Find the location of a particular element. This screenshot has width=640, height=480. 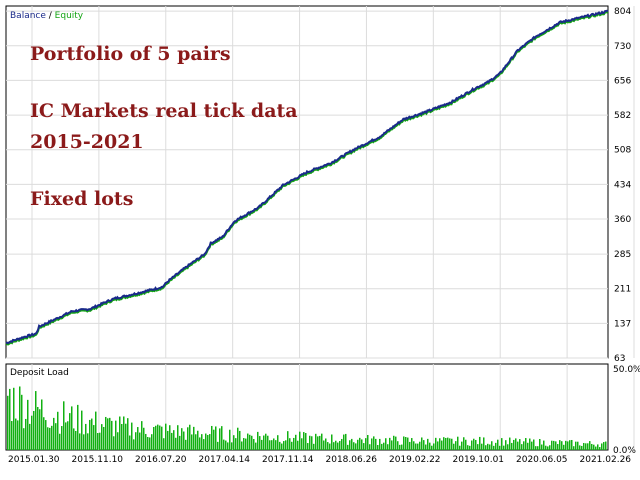

x-tick-label: 2021.02.26 is located at coordinates (606, 460).